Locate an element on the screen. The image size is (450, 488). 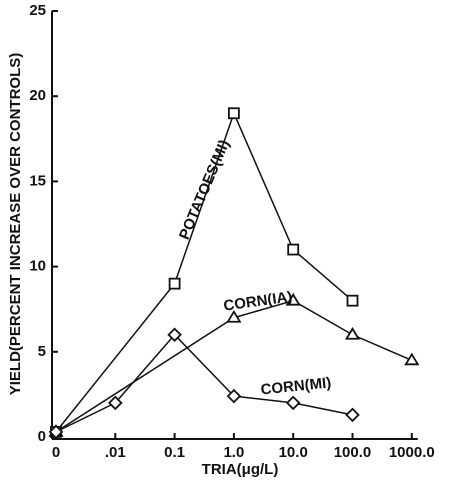
x-tick-label: 10.0 is located at coordinates (293, 452).